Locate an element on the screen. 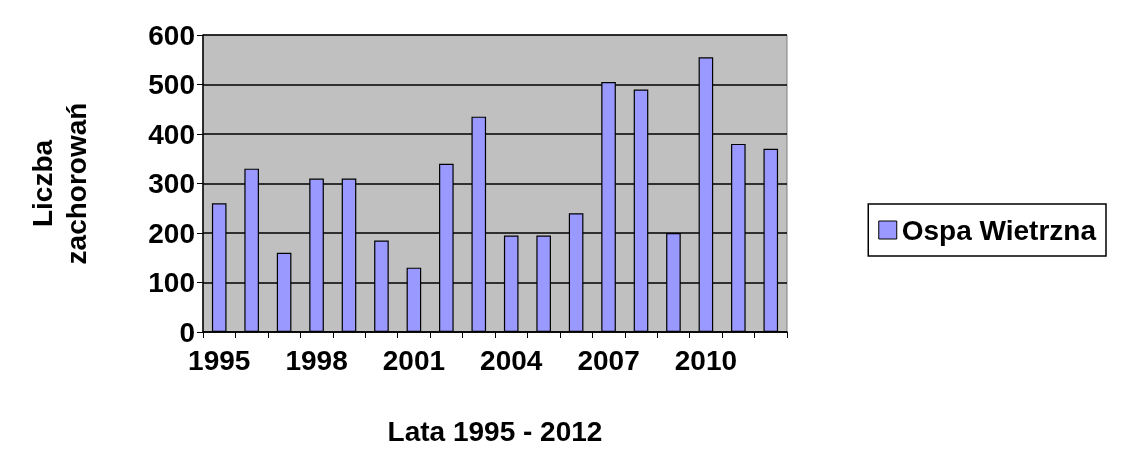 This screenshot has width=1122, height=460. x-tick-label: 2001 is located at coordinates (414, 360).